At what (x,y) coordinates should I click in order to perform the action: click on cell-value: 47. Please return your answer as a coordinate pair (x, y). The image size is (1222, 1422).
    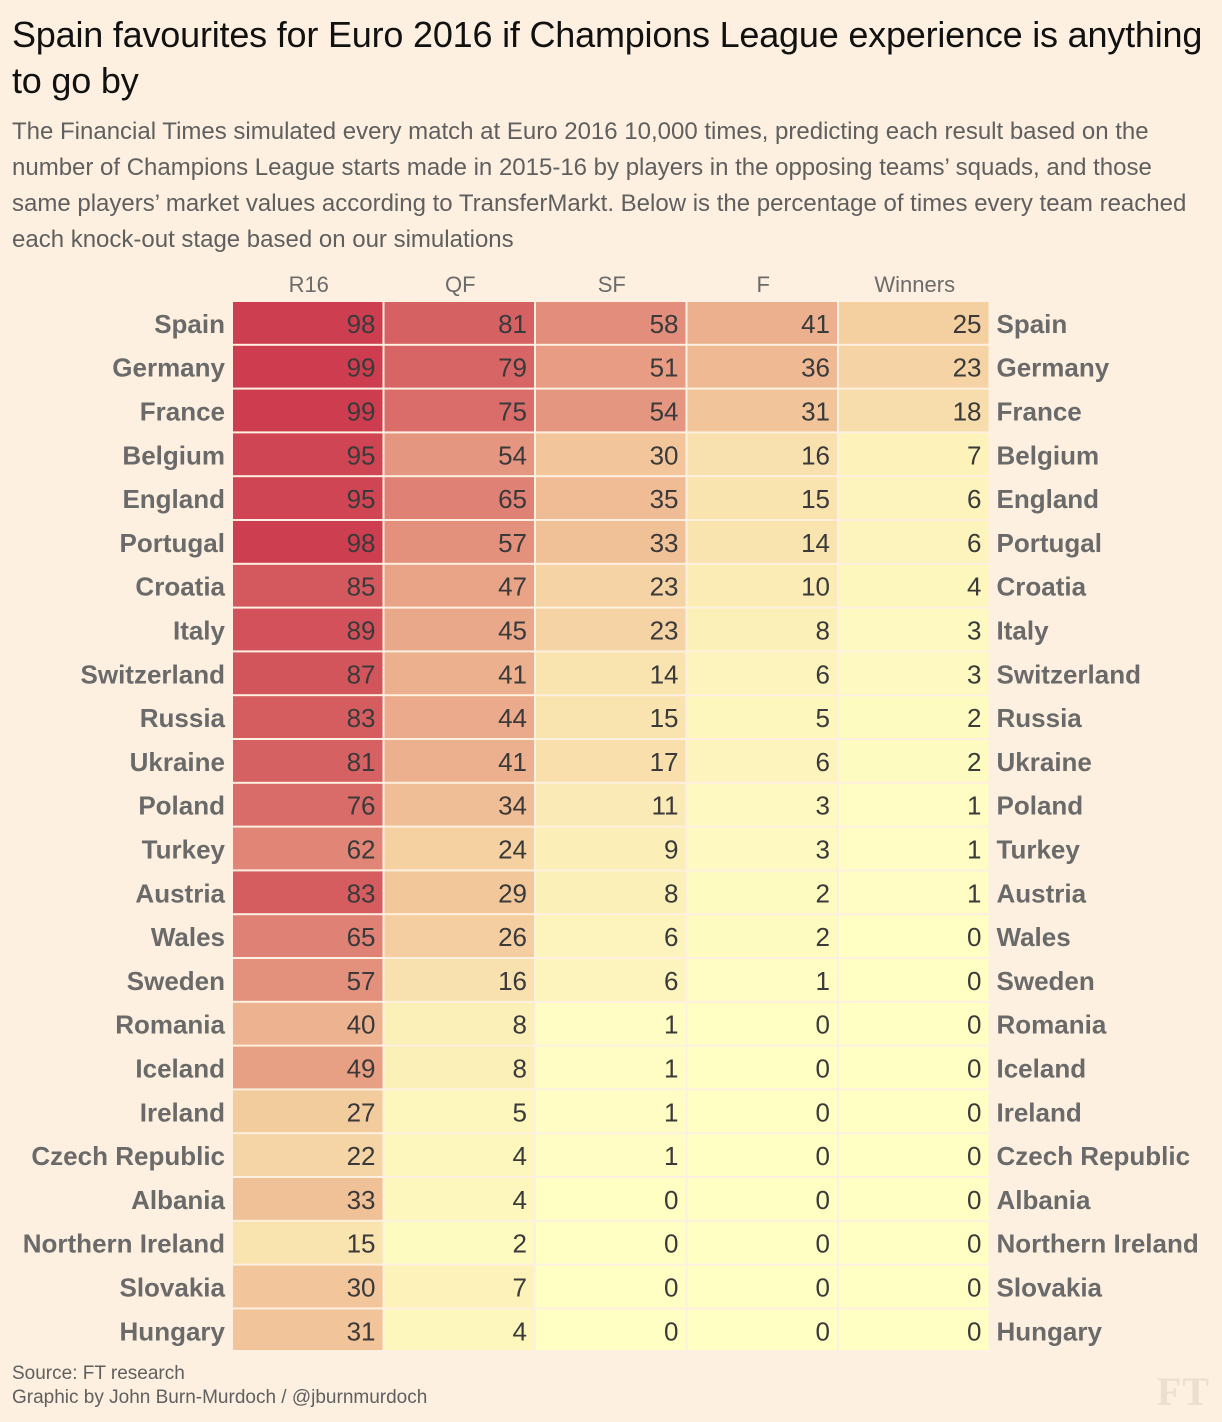
    Looking at the image, I should click on (512, 587).